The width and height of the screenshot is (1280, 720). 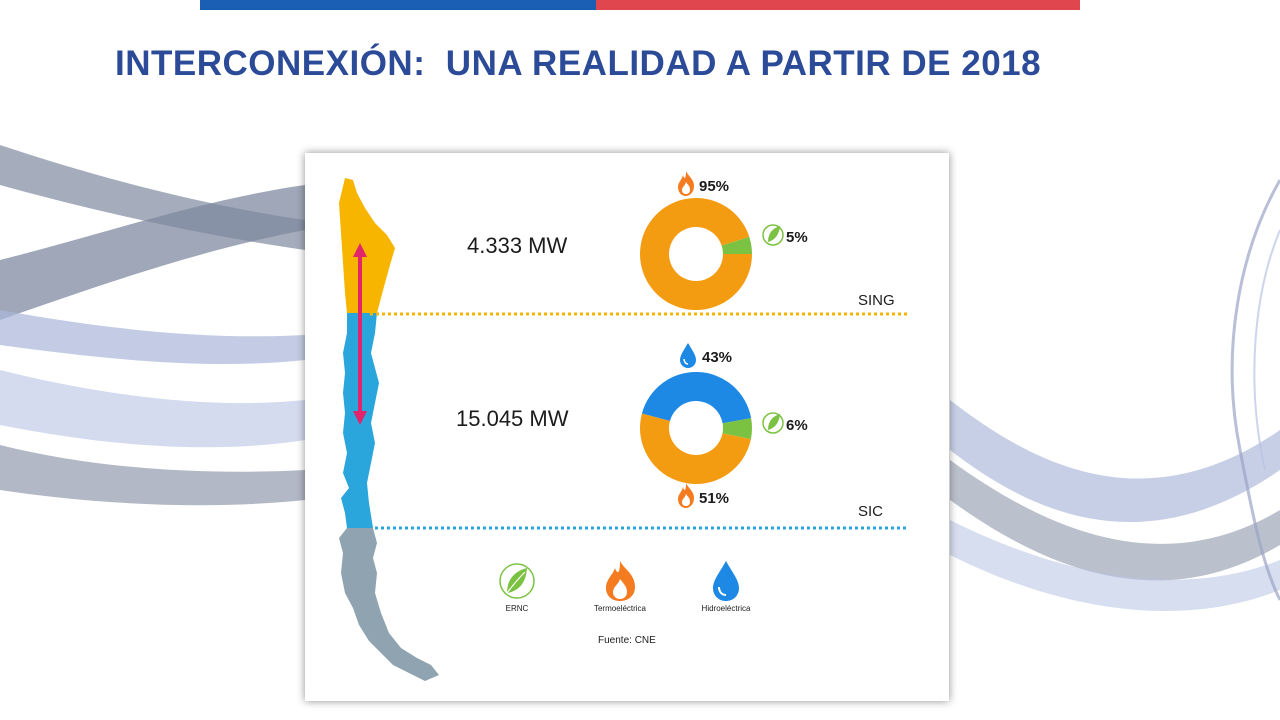 I want to click on sing-termo-percent: 95%, so click(x=714, y=186).